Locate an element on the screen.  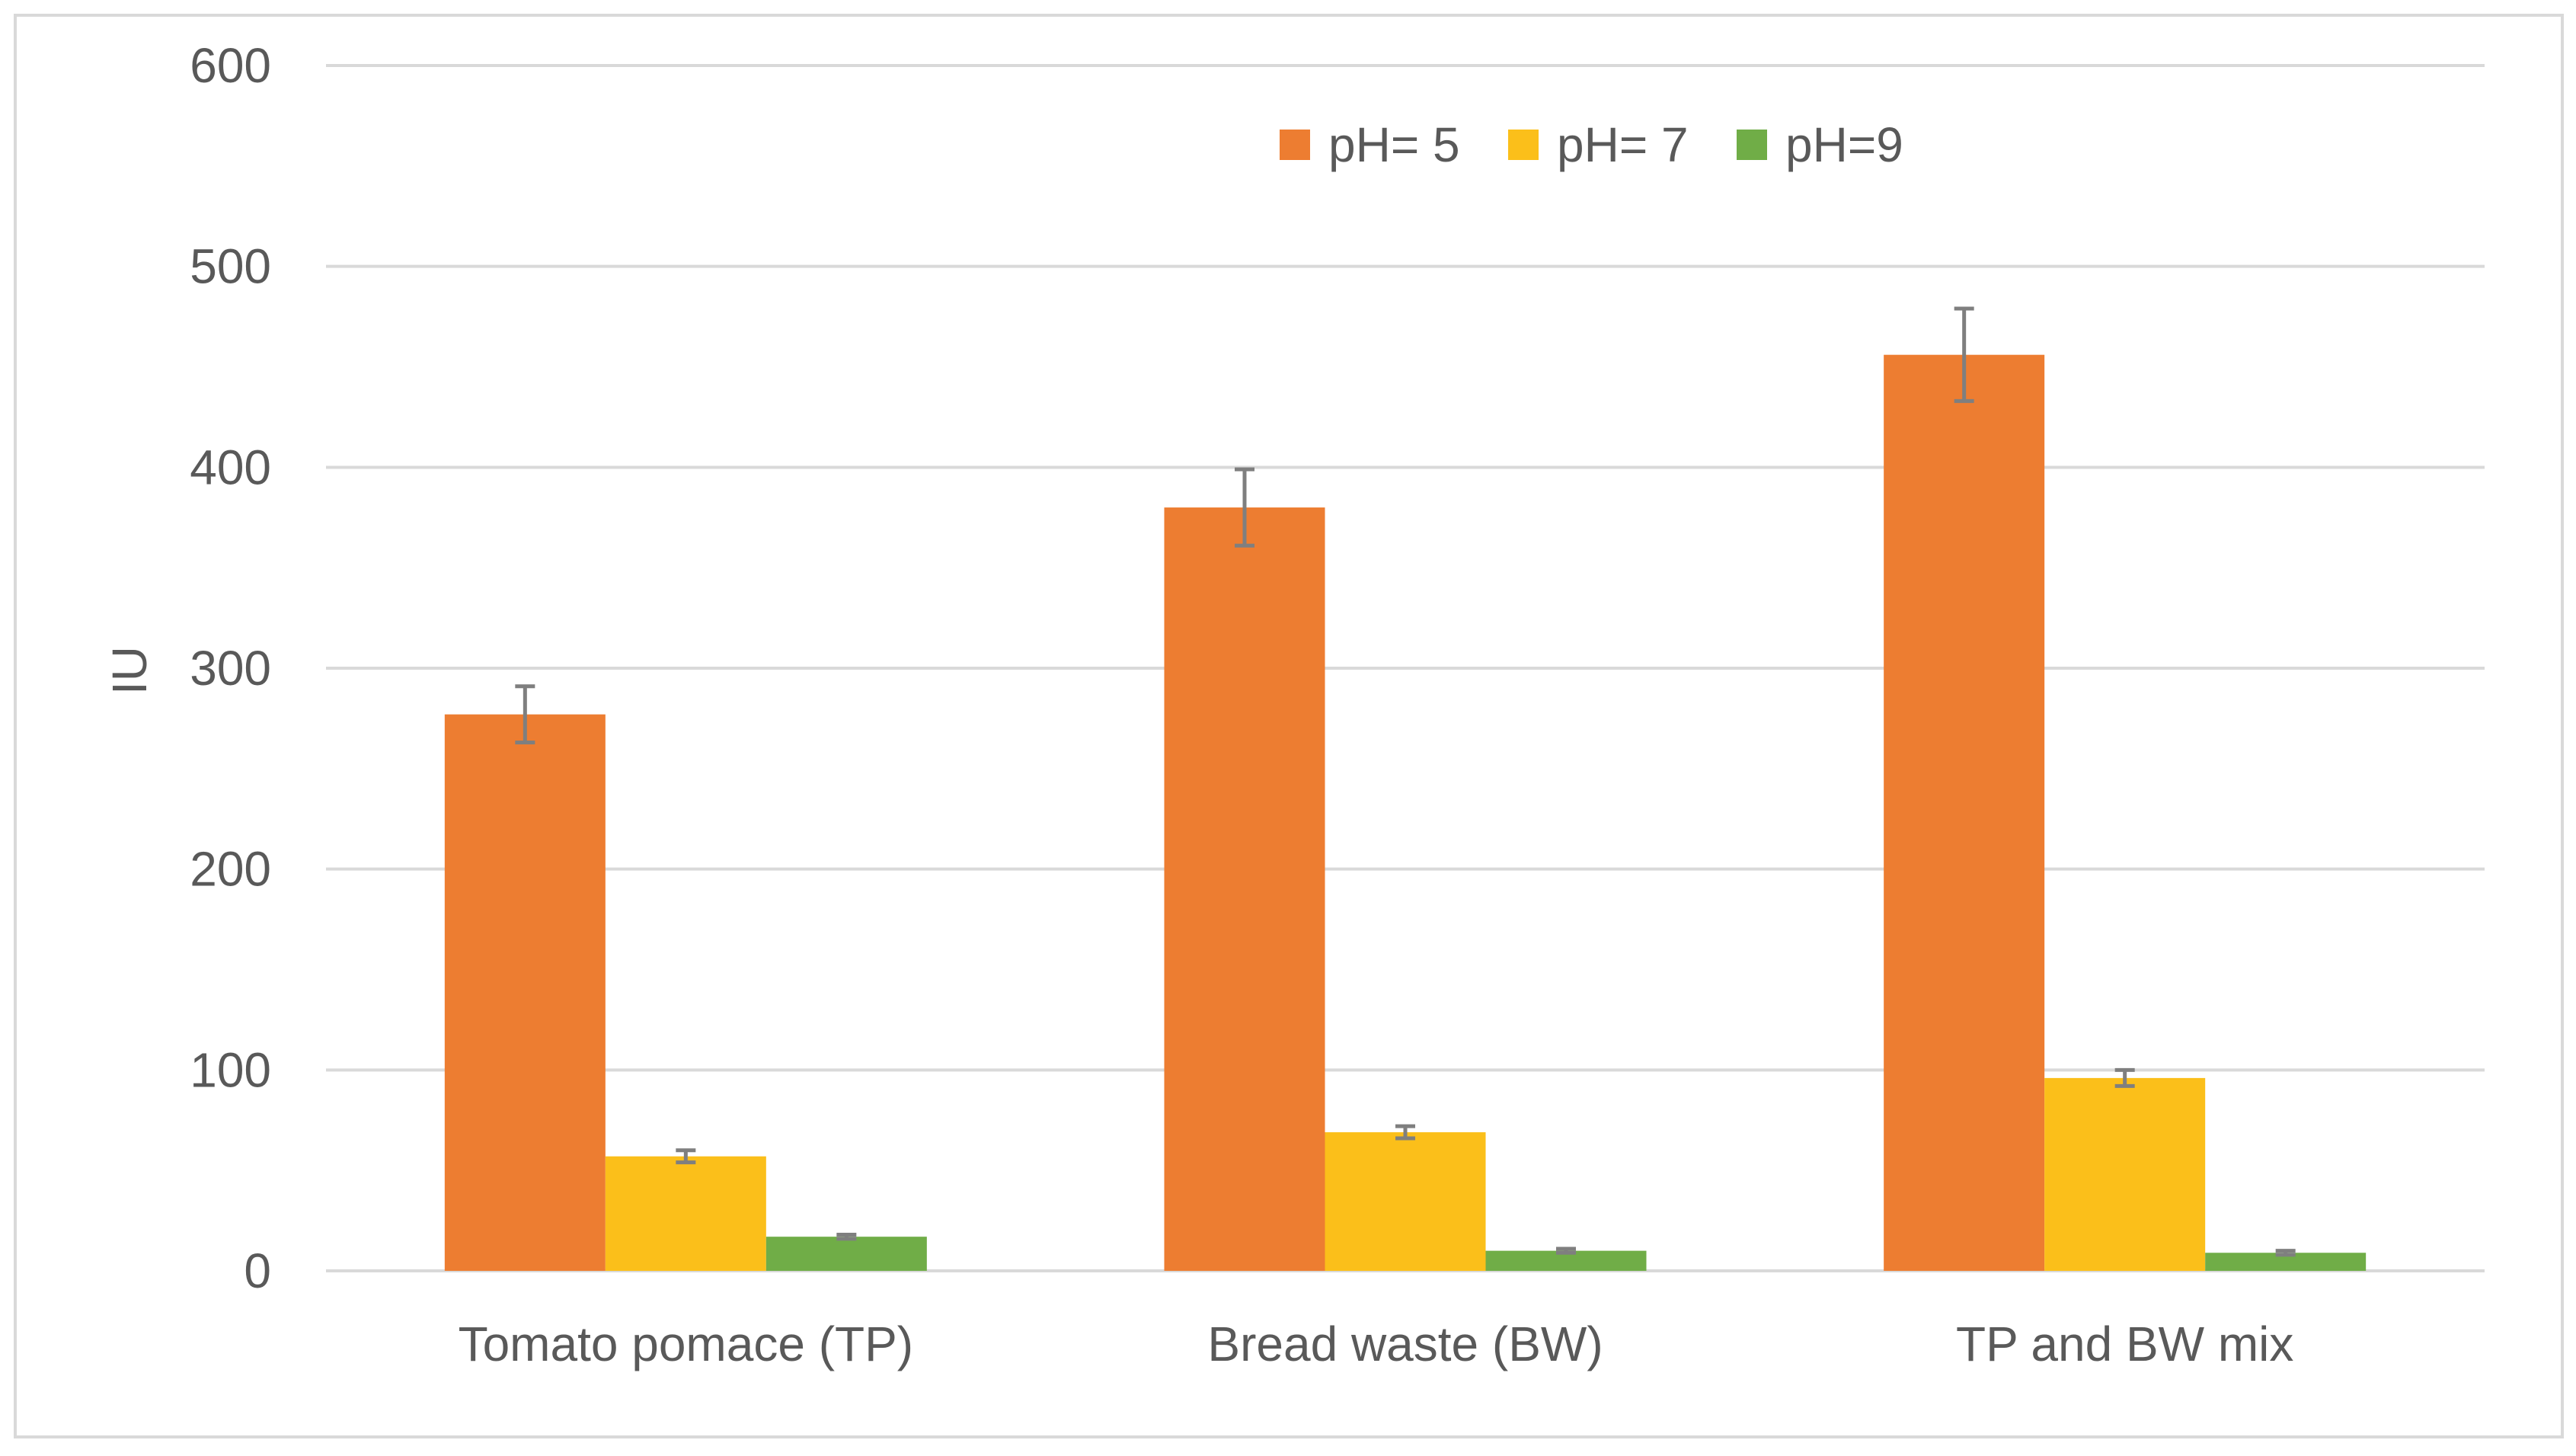
legend-label: pH=9 is located at coordinates (1844, 144).